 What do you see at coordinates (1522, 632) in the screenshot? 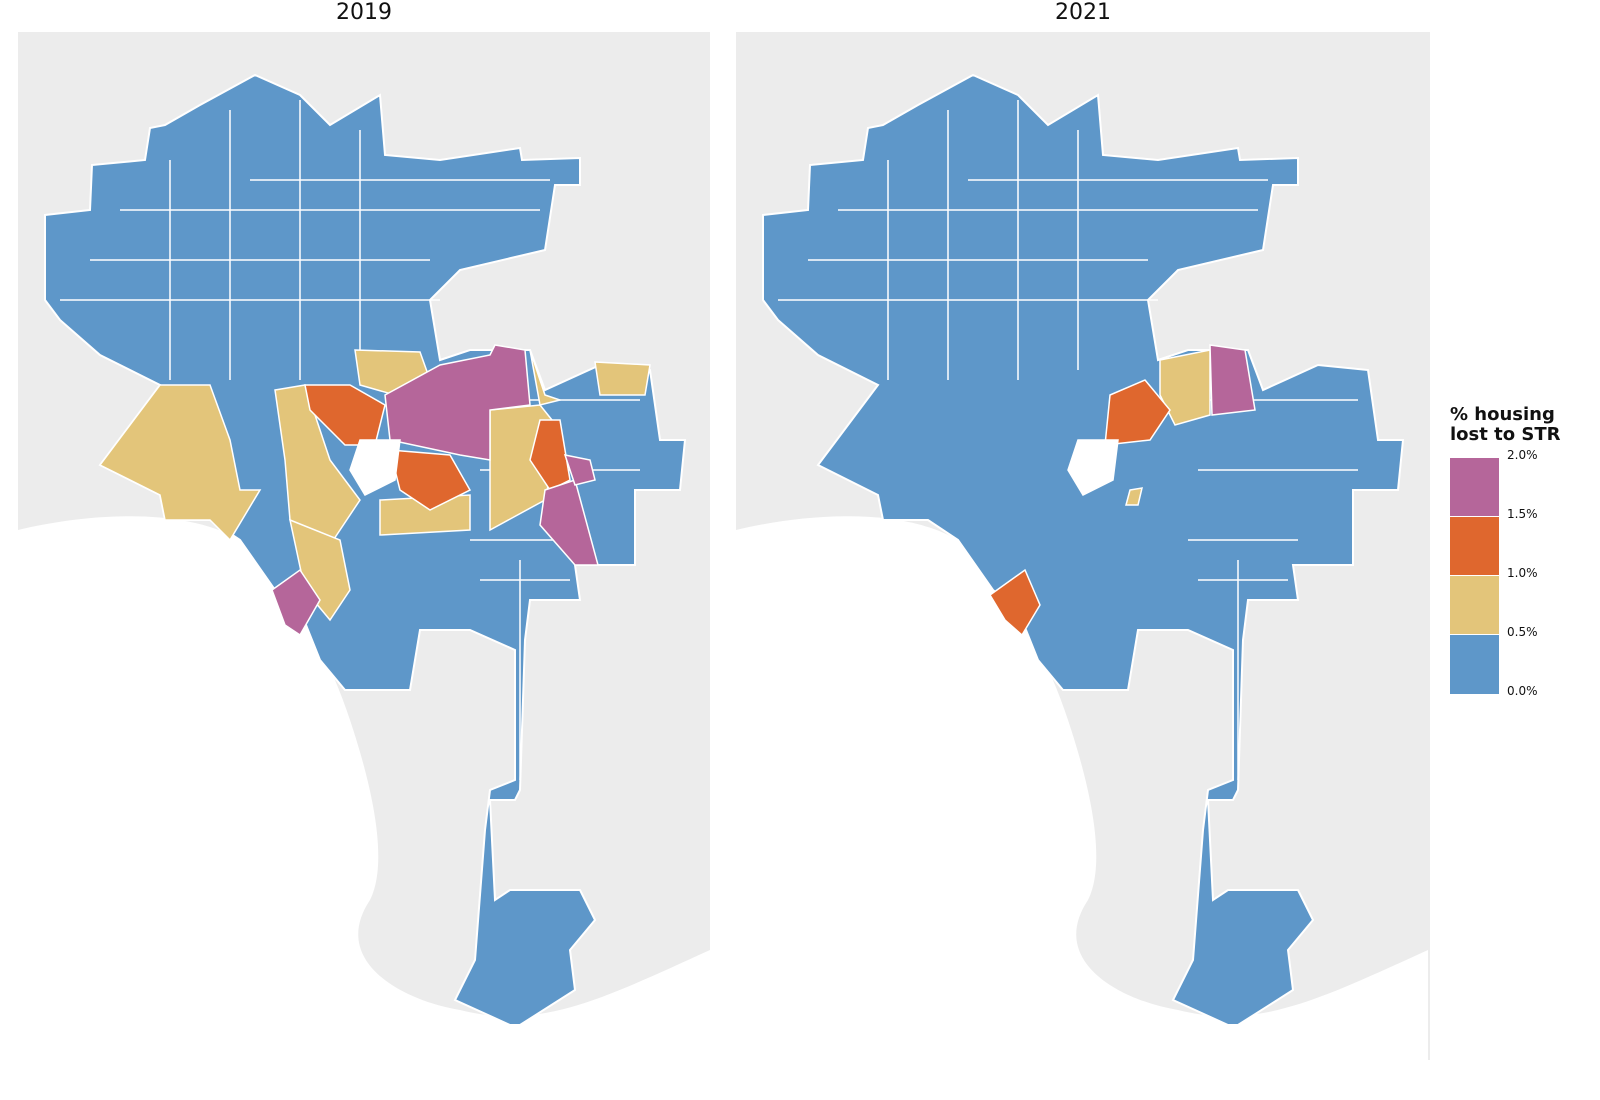
I see `legend-break-label: 0.5%` at bounding box center [1522, 632].